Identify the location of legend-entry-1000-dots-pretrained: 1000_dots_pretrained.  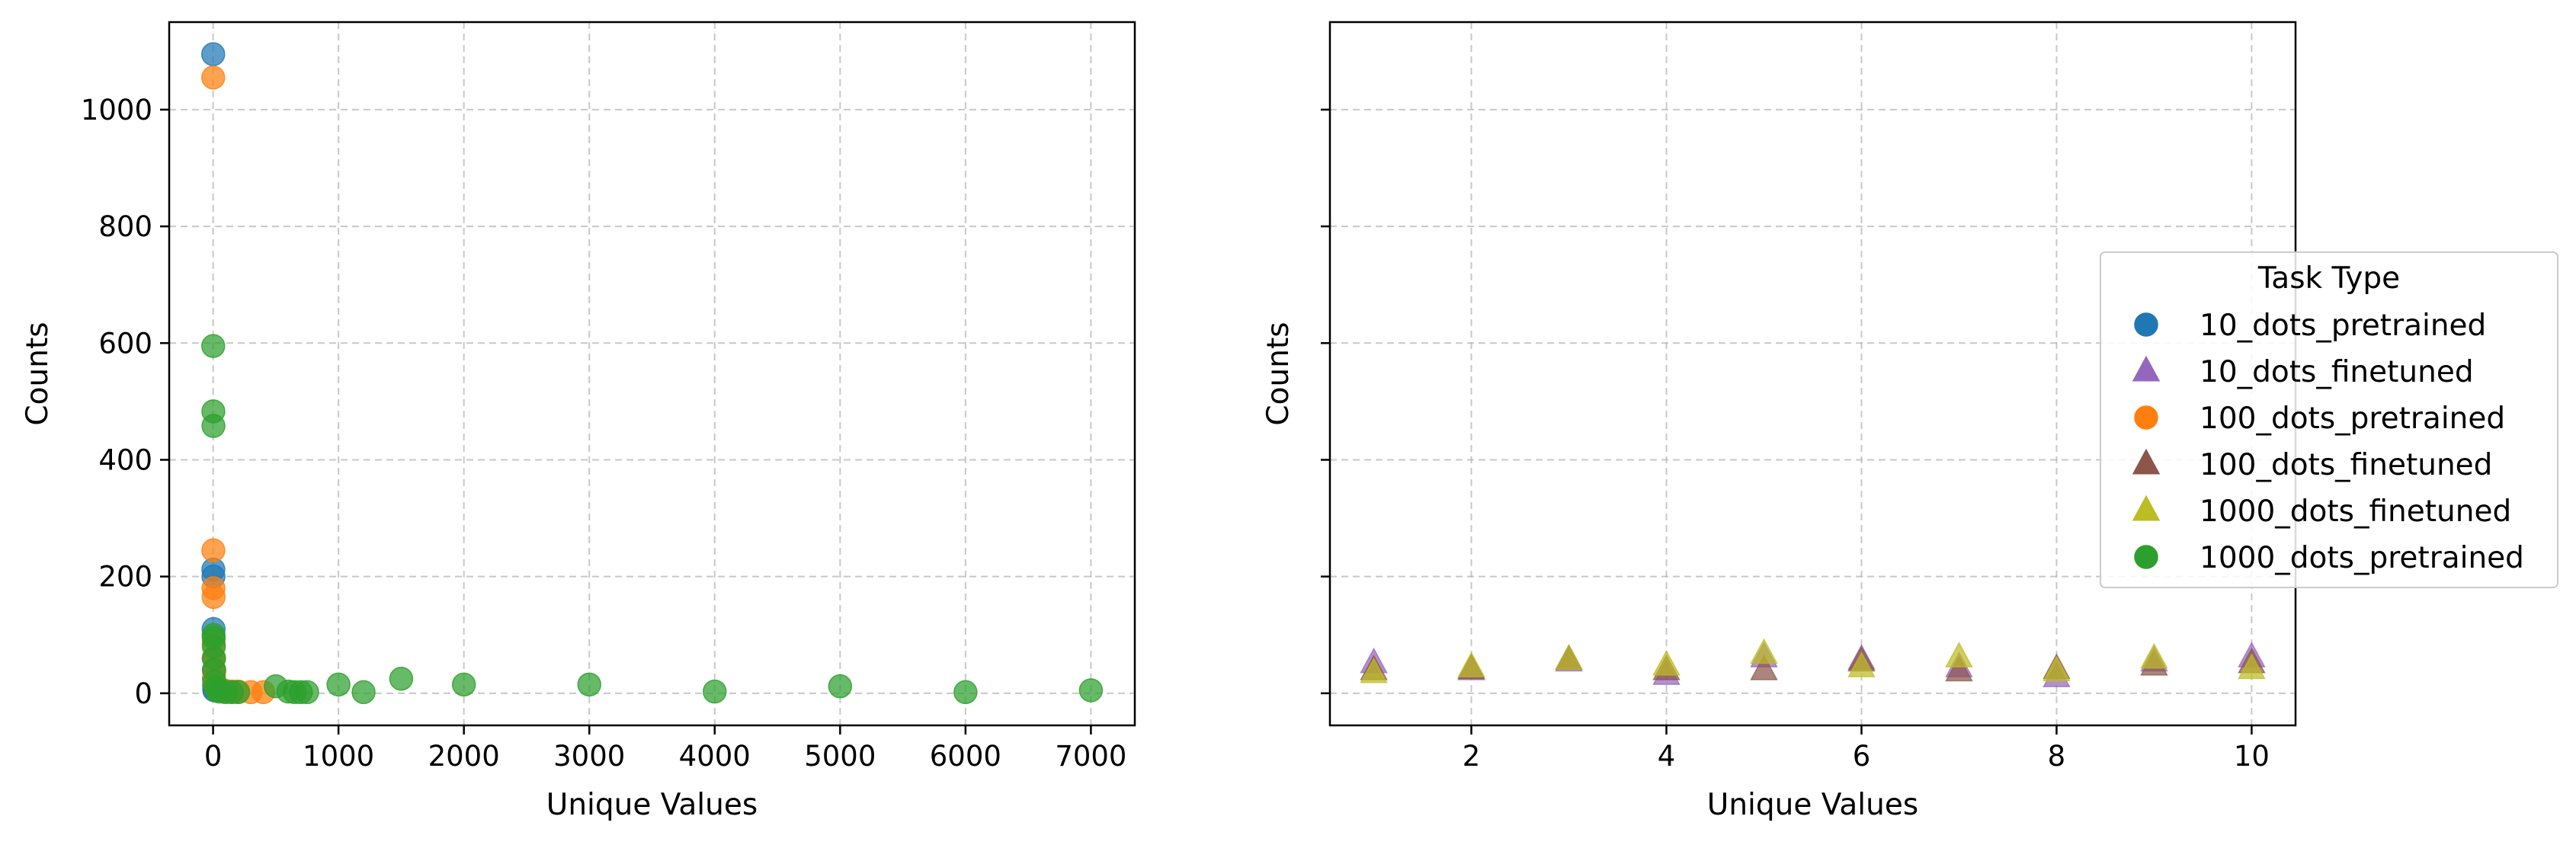
(2329, 558).